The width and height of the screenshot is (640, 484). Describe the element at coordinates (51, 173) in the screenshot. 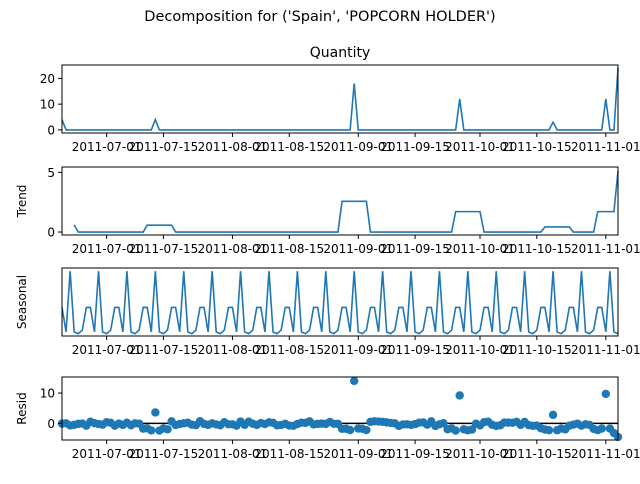

I see `y-tick-label: 5` at that location.